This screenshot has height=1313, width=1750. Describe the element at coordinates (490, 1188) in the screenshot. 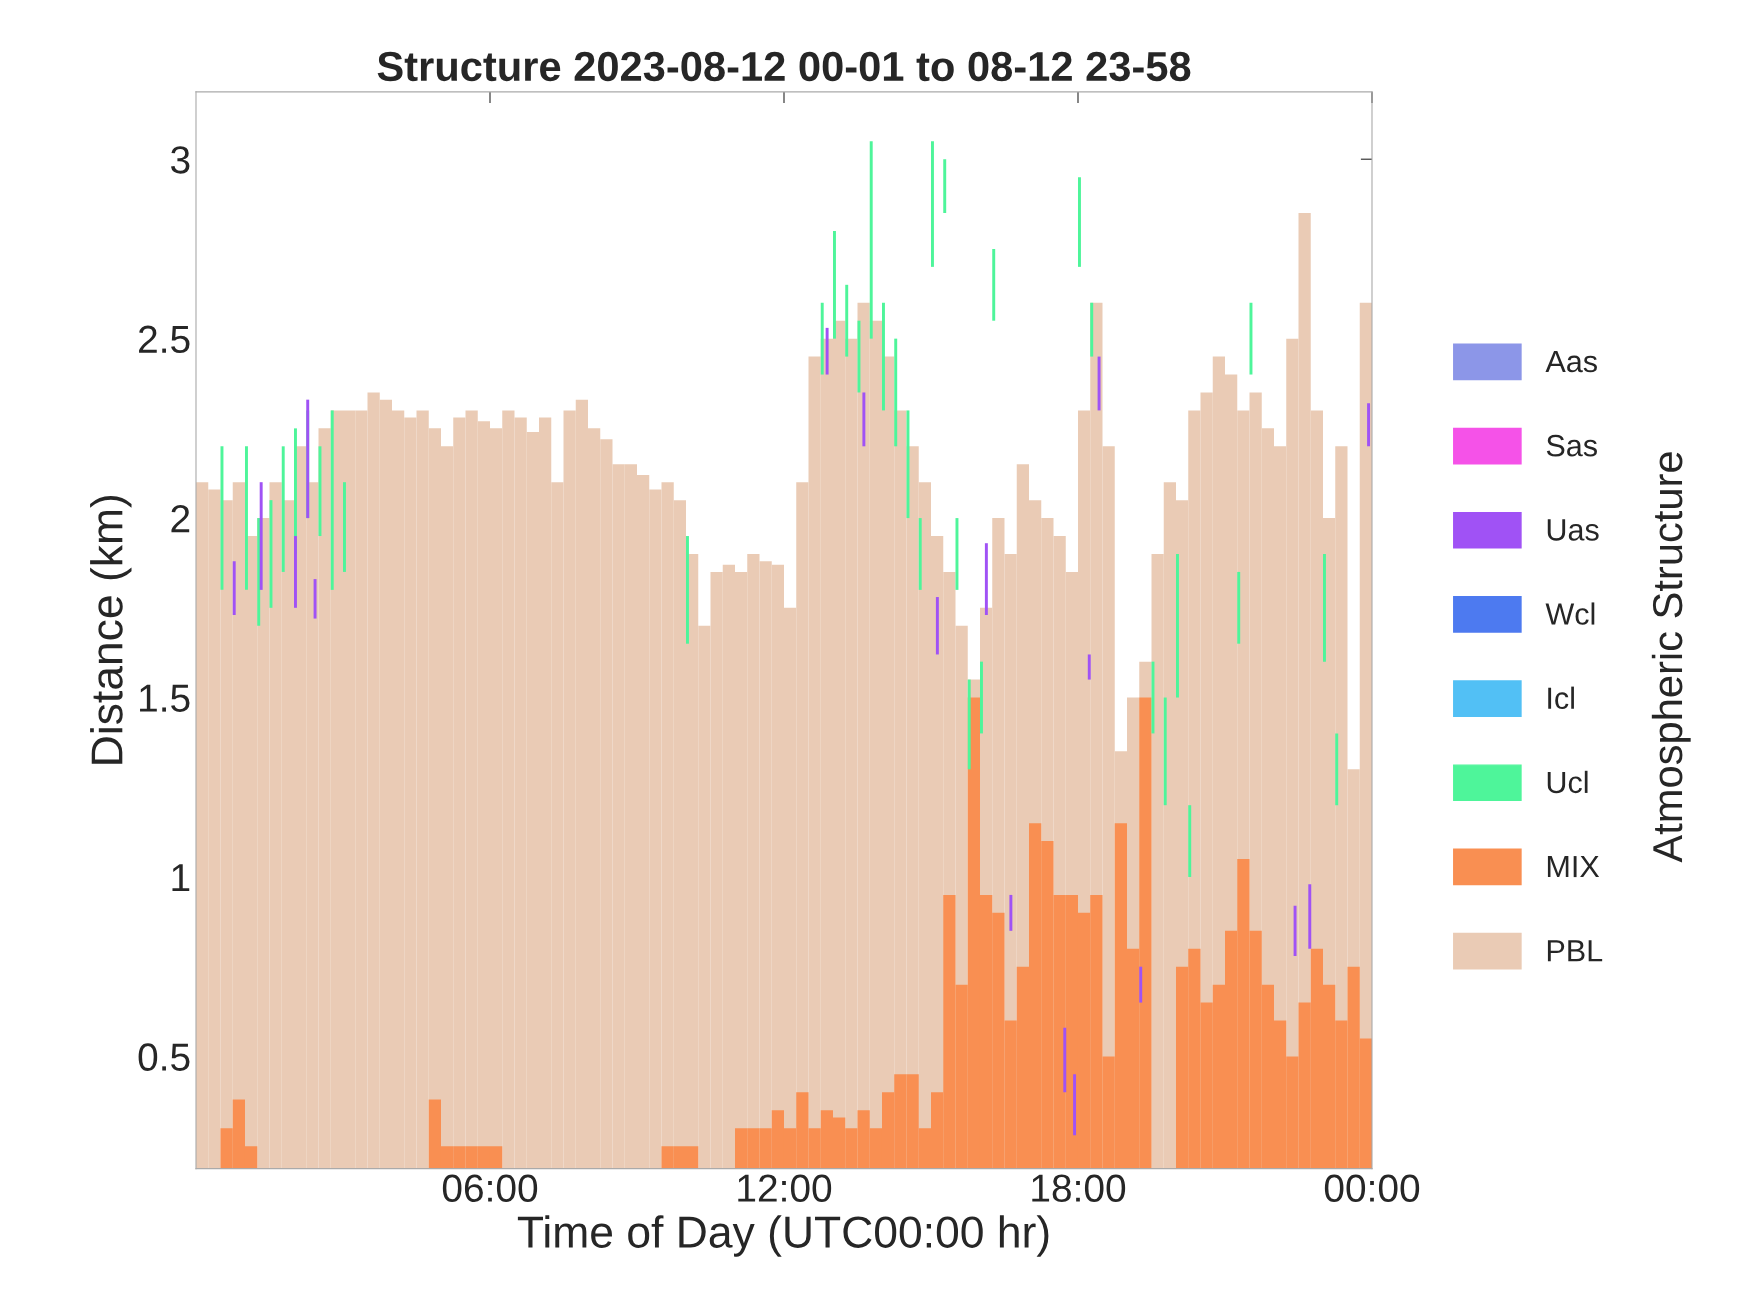

I see `x-tick-label: 06:00` at that location.